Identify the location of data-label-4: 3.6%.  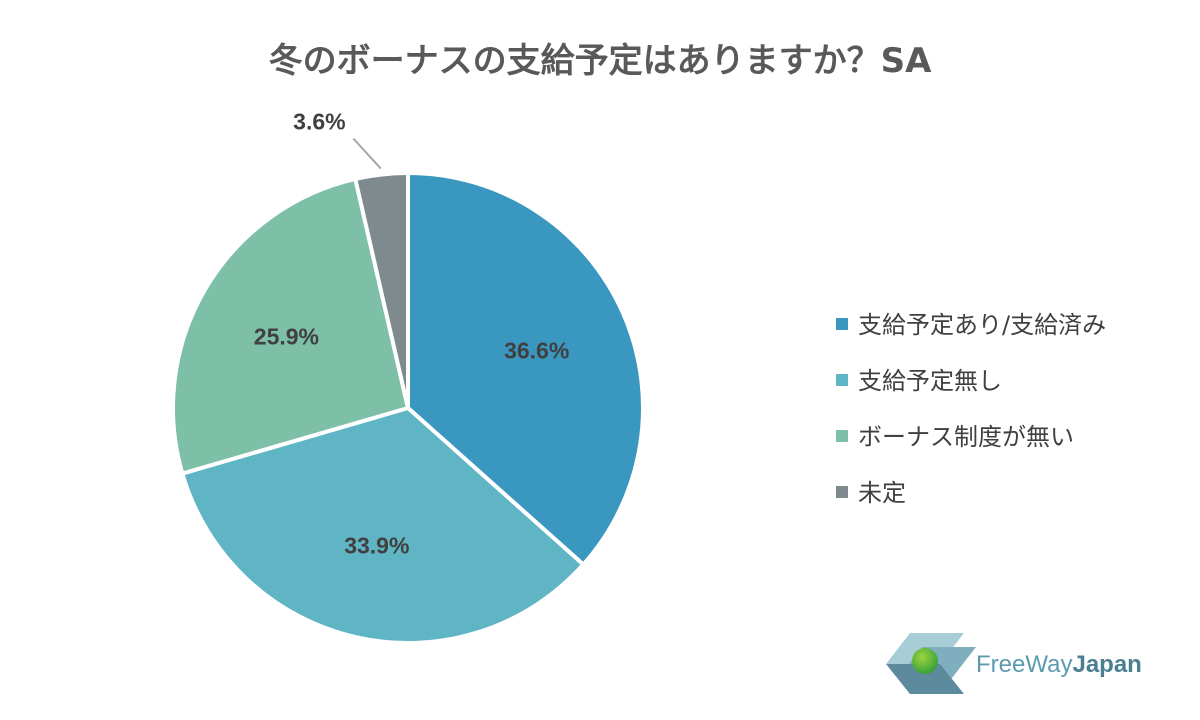
(319, 121).